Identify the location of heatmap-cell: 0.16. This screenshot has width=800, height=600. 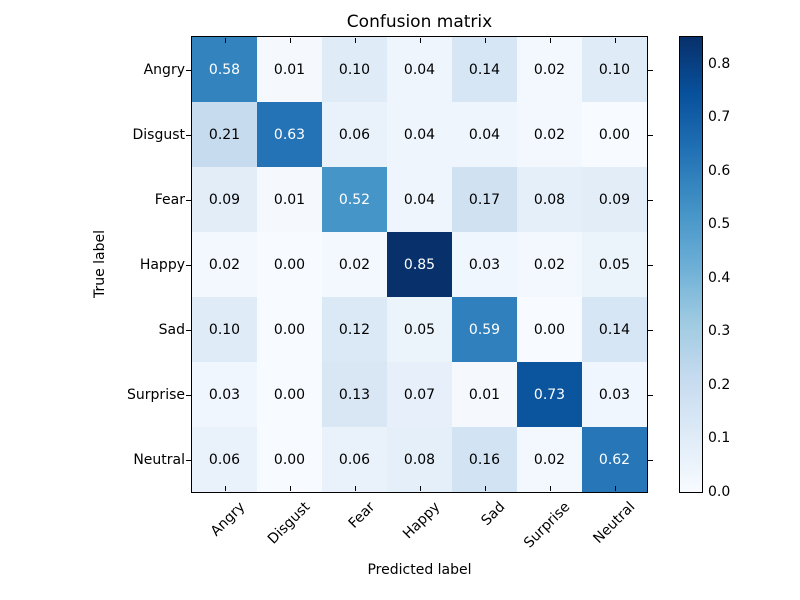
(484, 459).